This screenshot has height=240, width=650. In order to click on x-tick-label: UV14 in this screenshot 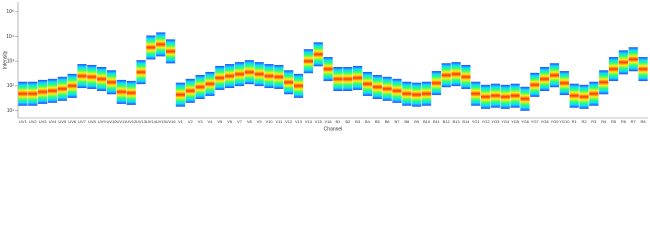, I will do `click(151, 121)`.